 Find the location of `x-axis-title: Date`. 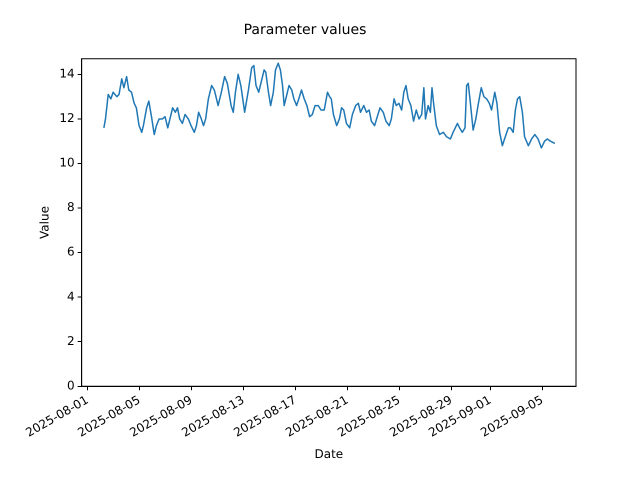

x-axis-title: Date is located at coordinates (329, 453).